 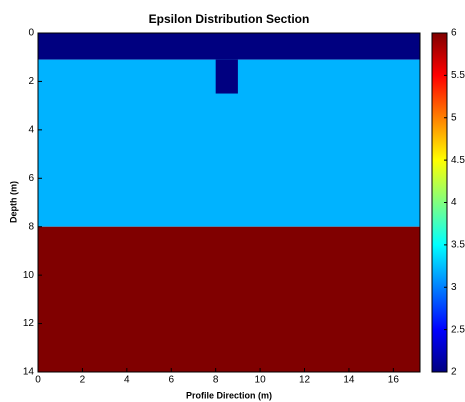 I want to click on colorbar-tick-label: 4, so click(x=454, y=202).